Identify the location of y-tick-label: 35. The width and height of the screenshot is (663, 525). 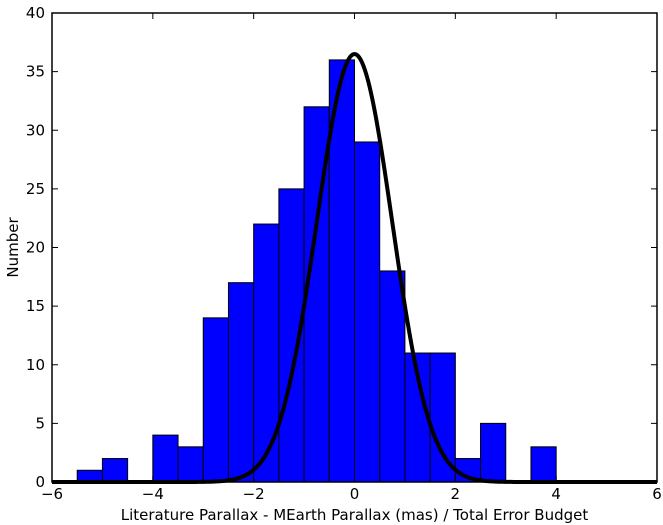
(35, 72).